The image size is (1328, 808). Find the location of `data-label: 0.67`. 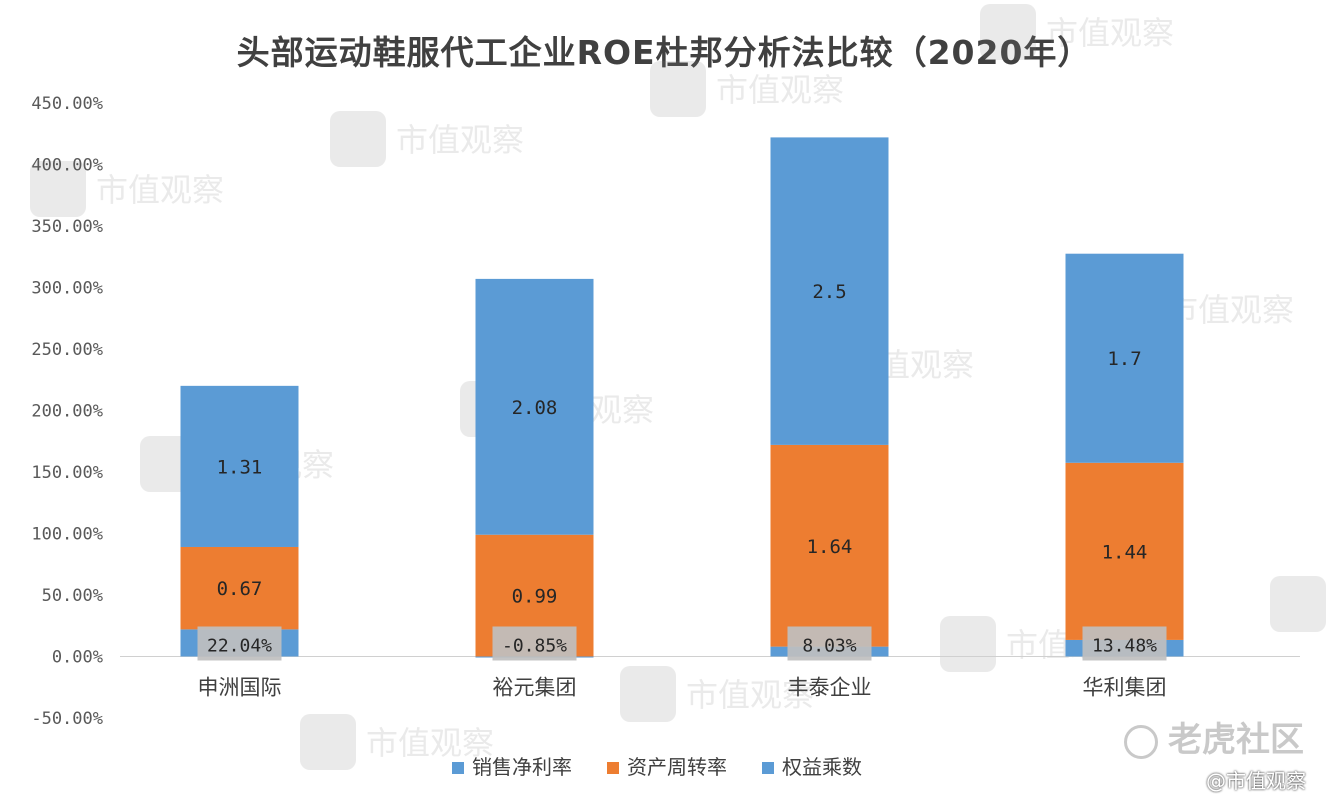

data-label: 0.67 is located at coordinates (240, 589).